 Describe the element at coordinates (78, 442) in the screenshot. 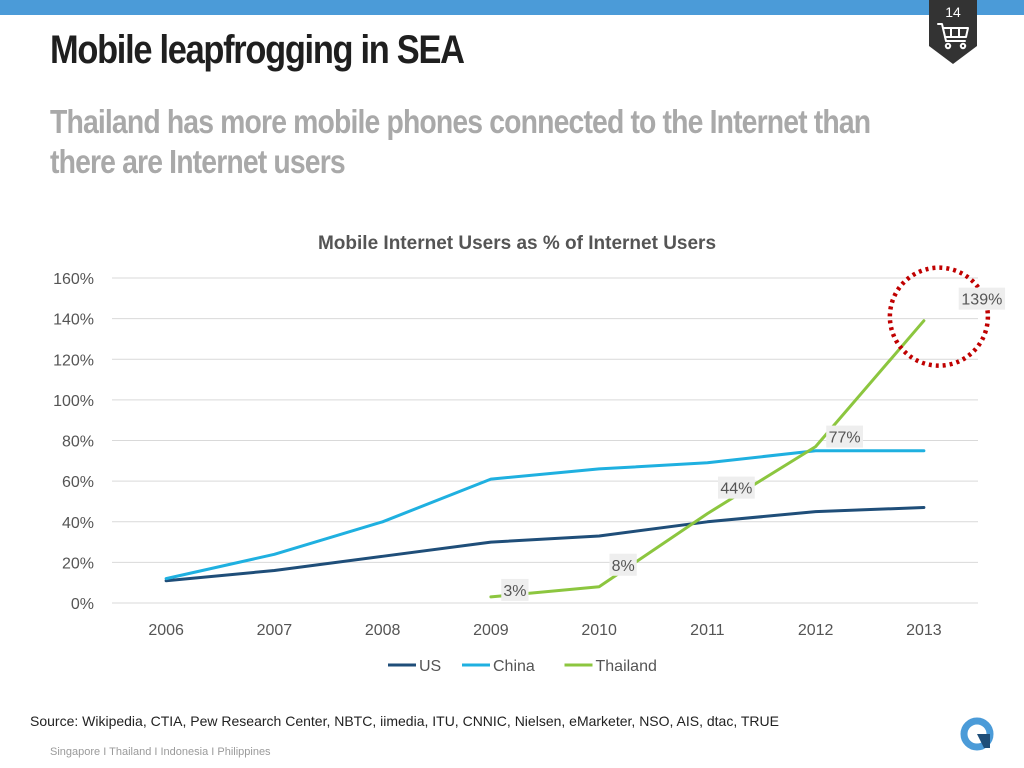

I see `y-tick-label: 80%` at that location.